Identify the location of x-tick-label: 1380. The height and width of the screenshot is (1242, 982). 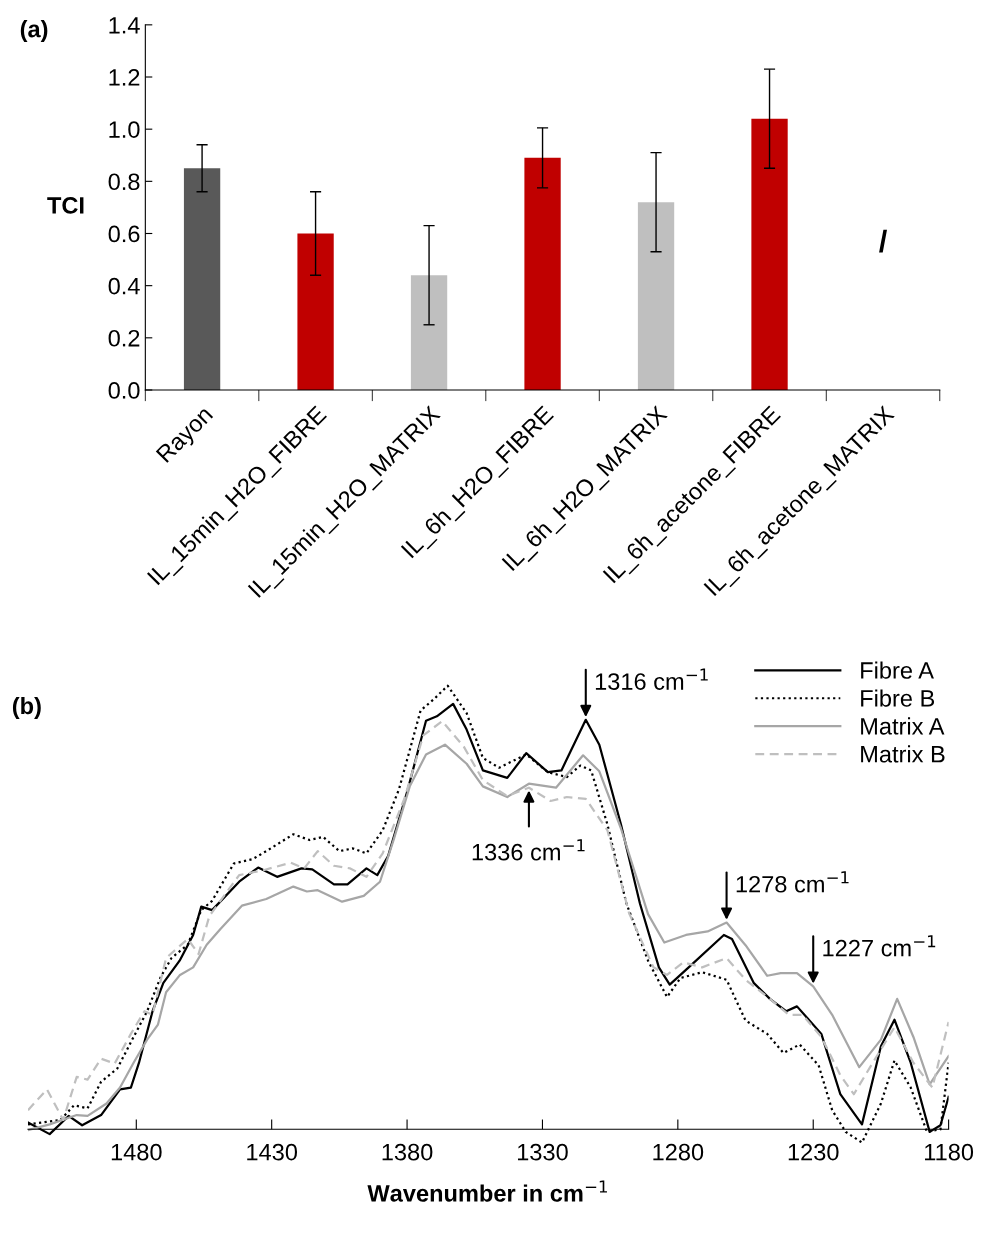
(407, 1152).